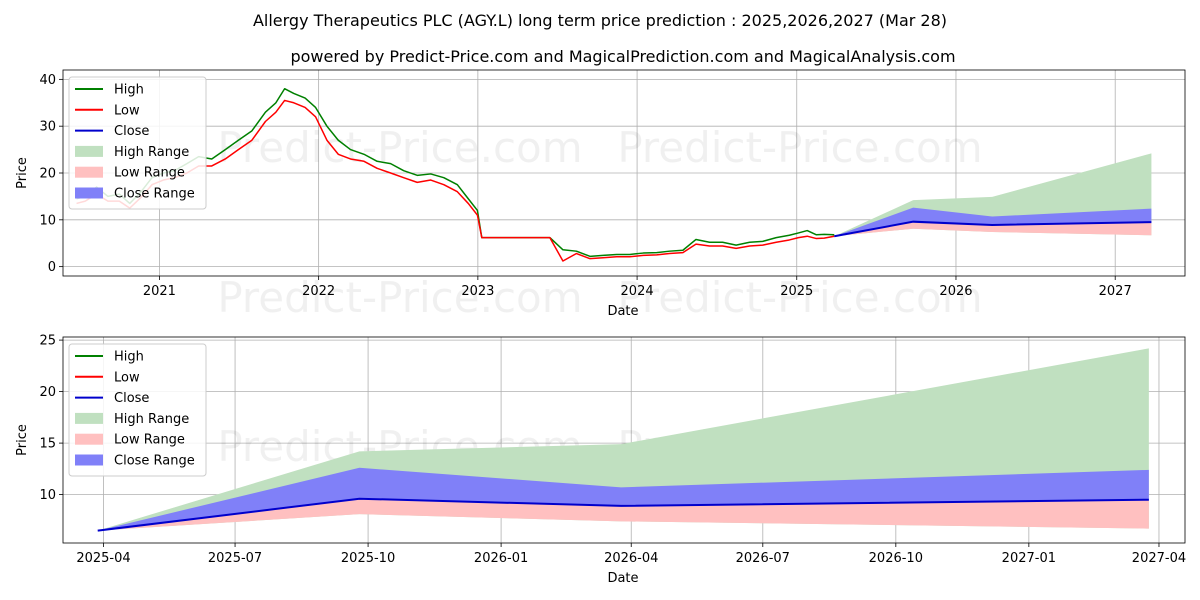 This screenshot has width=1200, height=600. I want to click on y-tick-label: 40, so click(47, 80).